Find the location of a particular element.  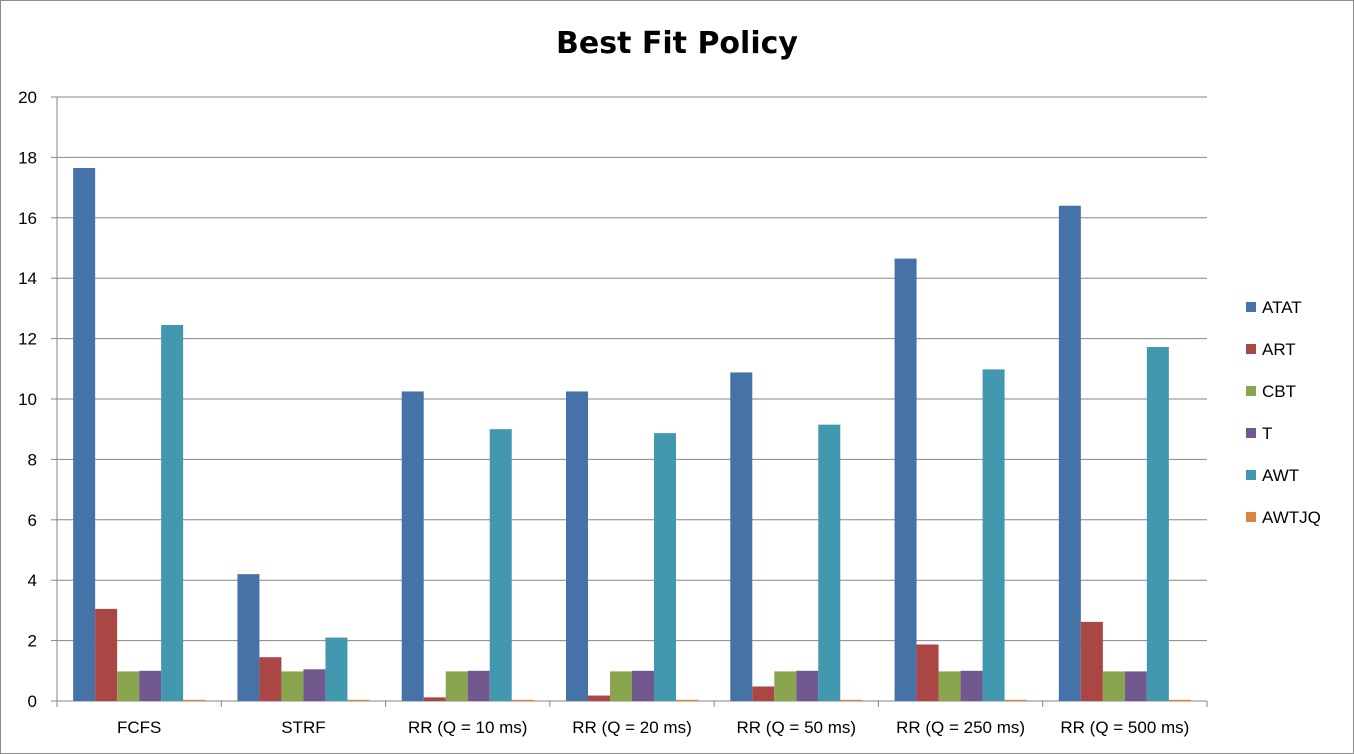

legend-label-awt: AWT is located at coordinates (1280, 475).